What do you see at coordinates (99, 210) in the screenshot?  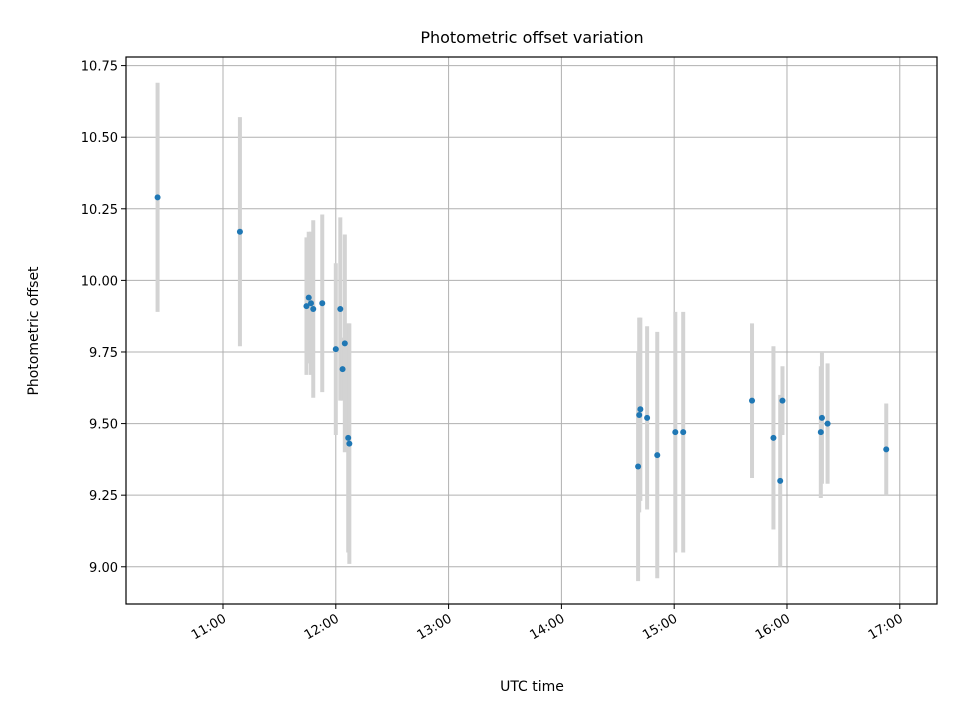 I see `y-tick-label: 10.25` at bounding box center [99, 210].